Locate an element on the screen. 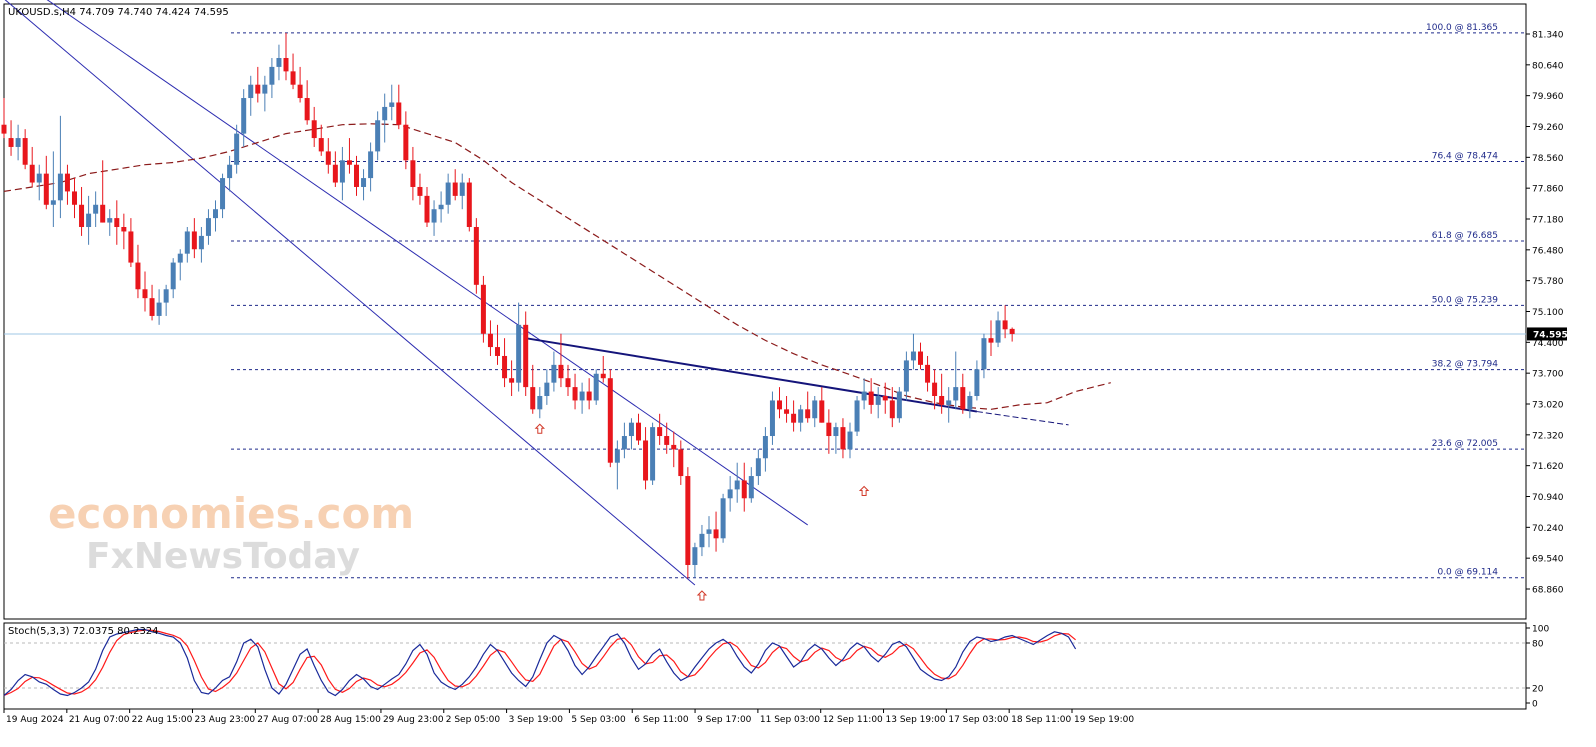  price-tick-label: 80.640 is located at coordinates (1548, 66).